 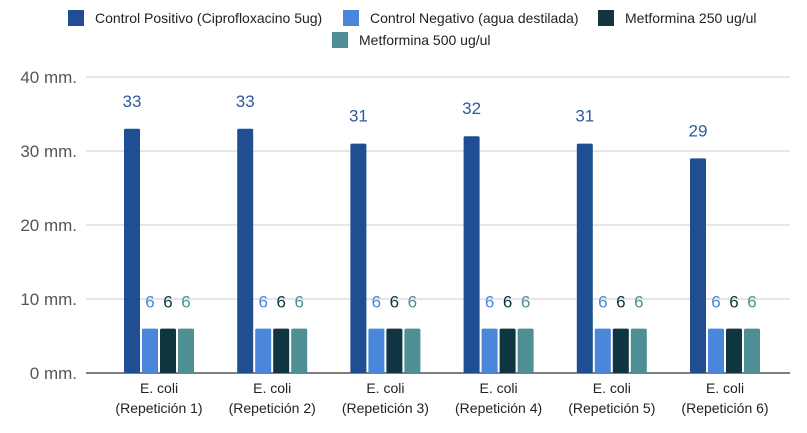 I want to click on data-label: 32, so click(x=471, y=108).